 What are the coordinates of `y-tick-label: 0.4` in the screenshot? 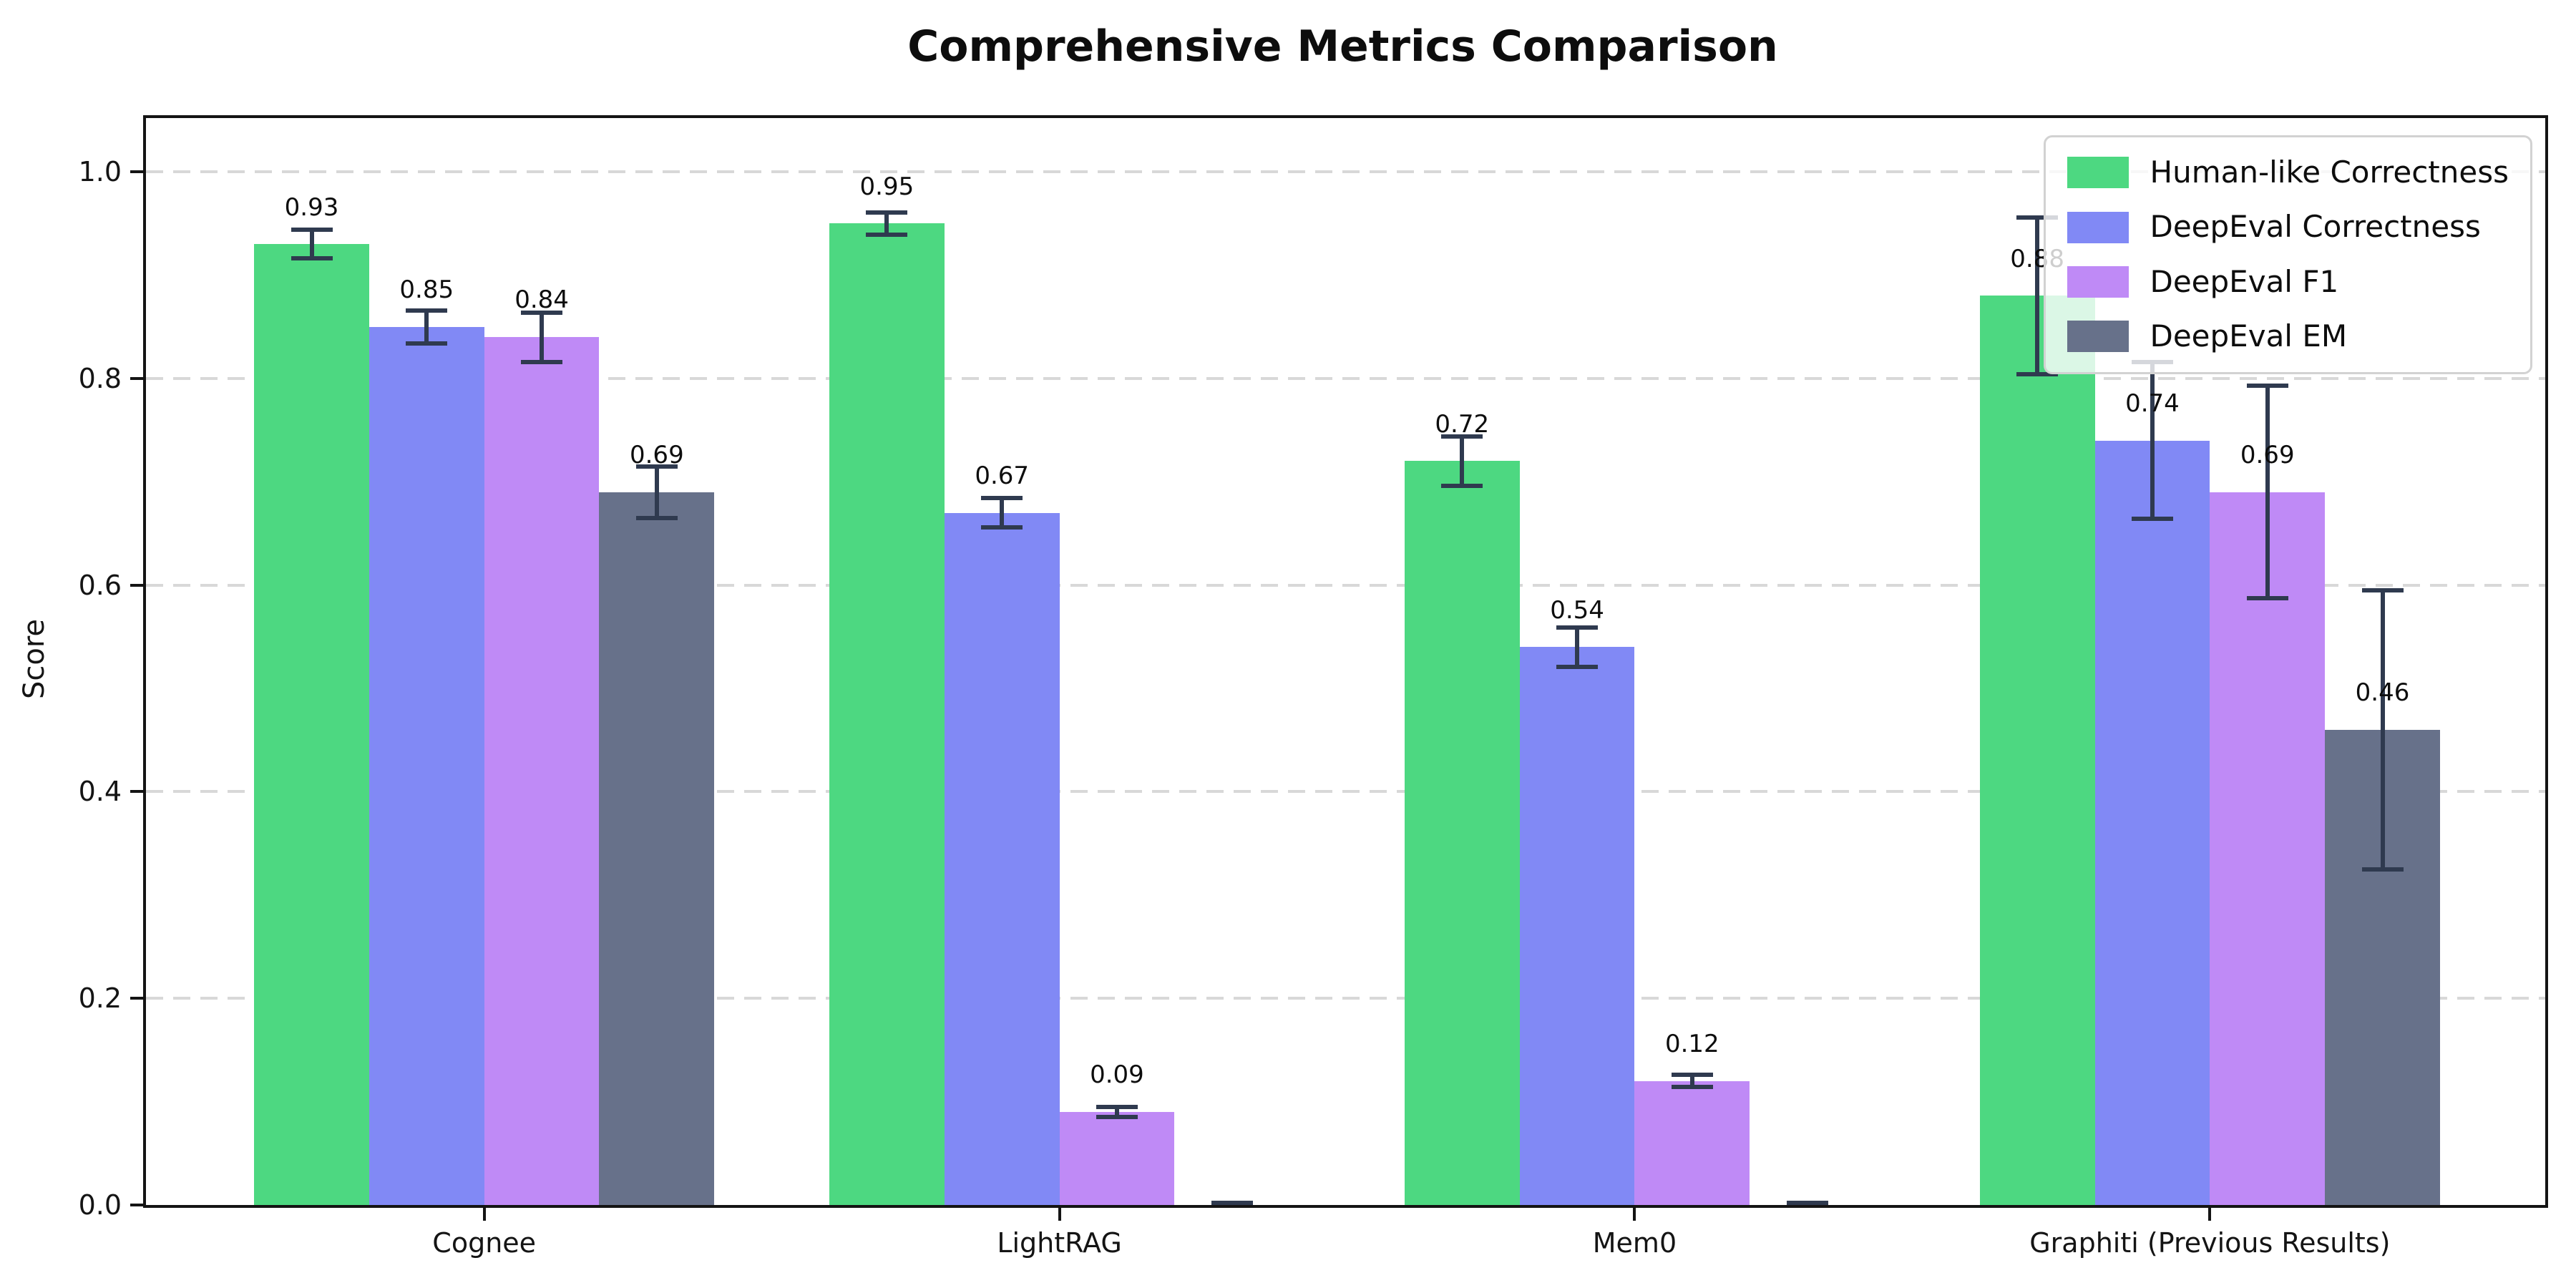 It's located at (100, 792).